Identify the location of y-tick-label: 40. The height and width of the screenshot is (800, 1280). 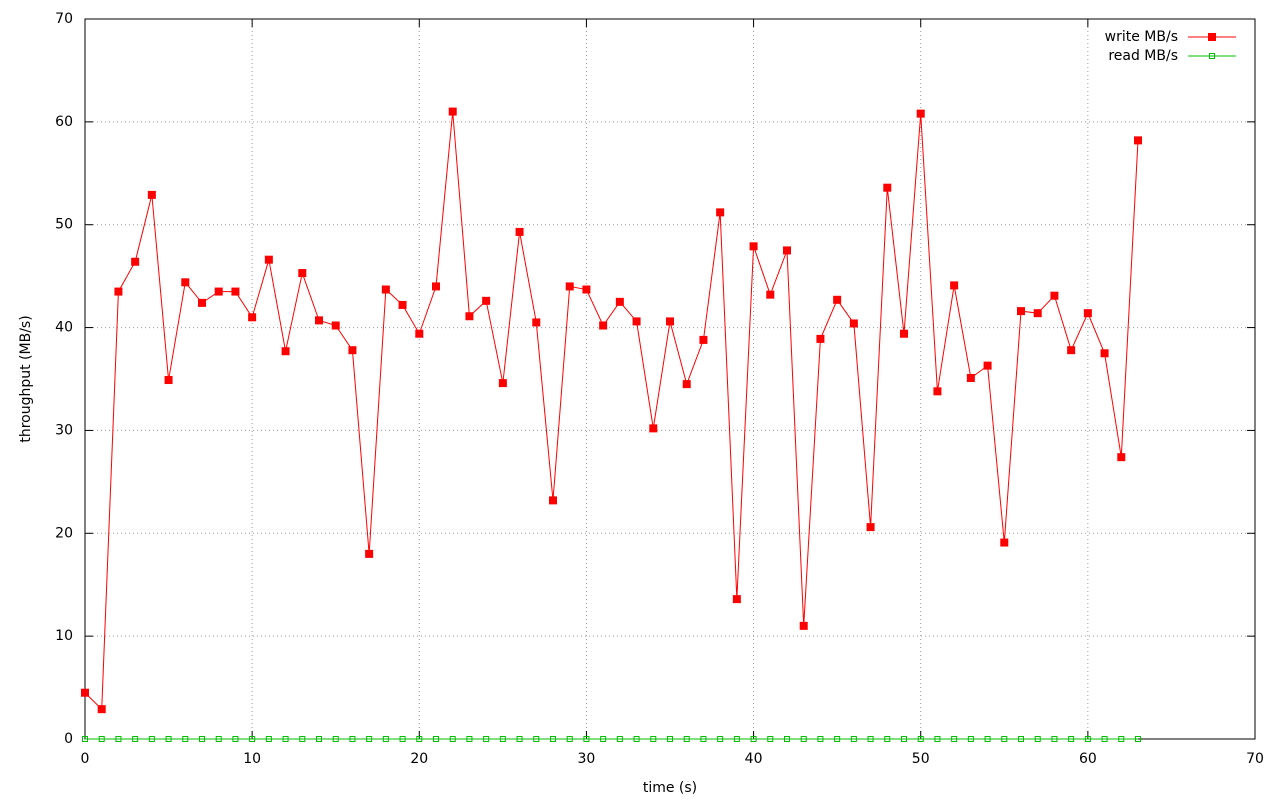
(64, 328).